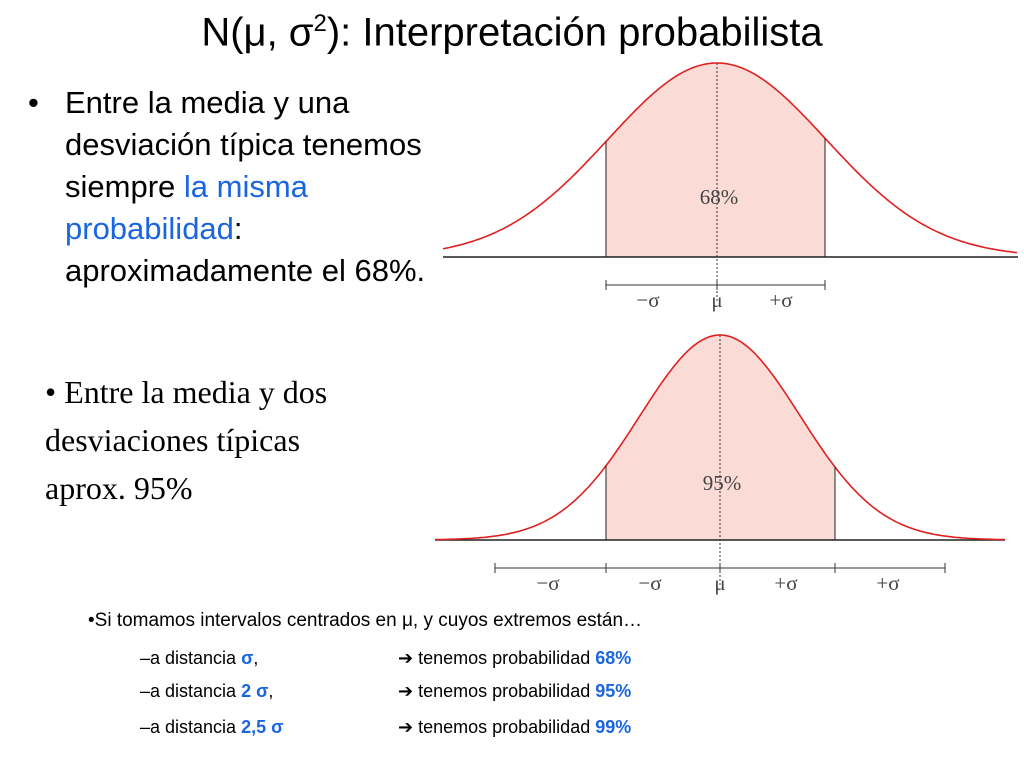 The image size is (1024, 768). What do you see at coordinates (255, 691) in the screenshot?
I see `distance: 2 σ` at bounding box center [255, 691].